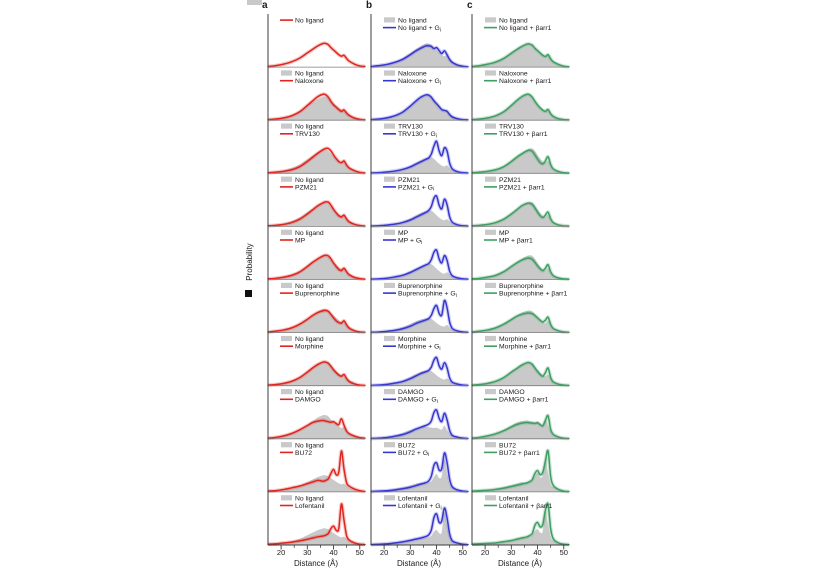  Describe the element at coordinates (419, 82) in the screenshot. I see `legend-line-label: Naloxone + Gi` at that location.